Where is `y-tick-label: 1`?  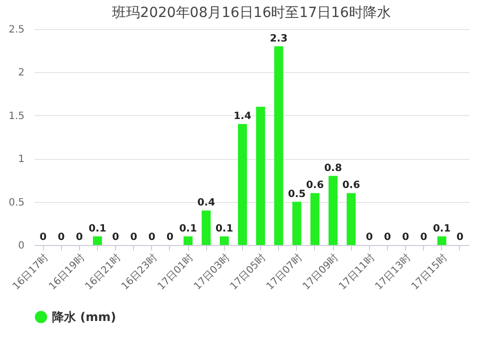 y-tick-label: 1 is located at coordinates (21, 160).